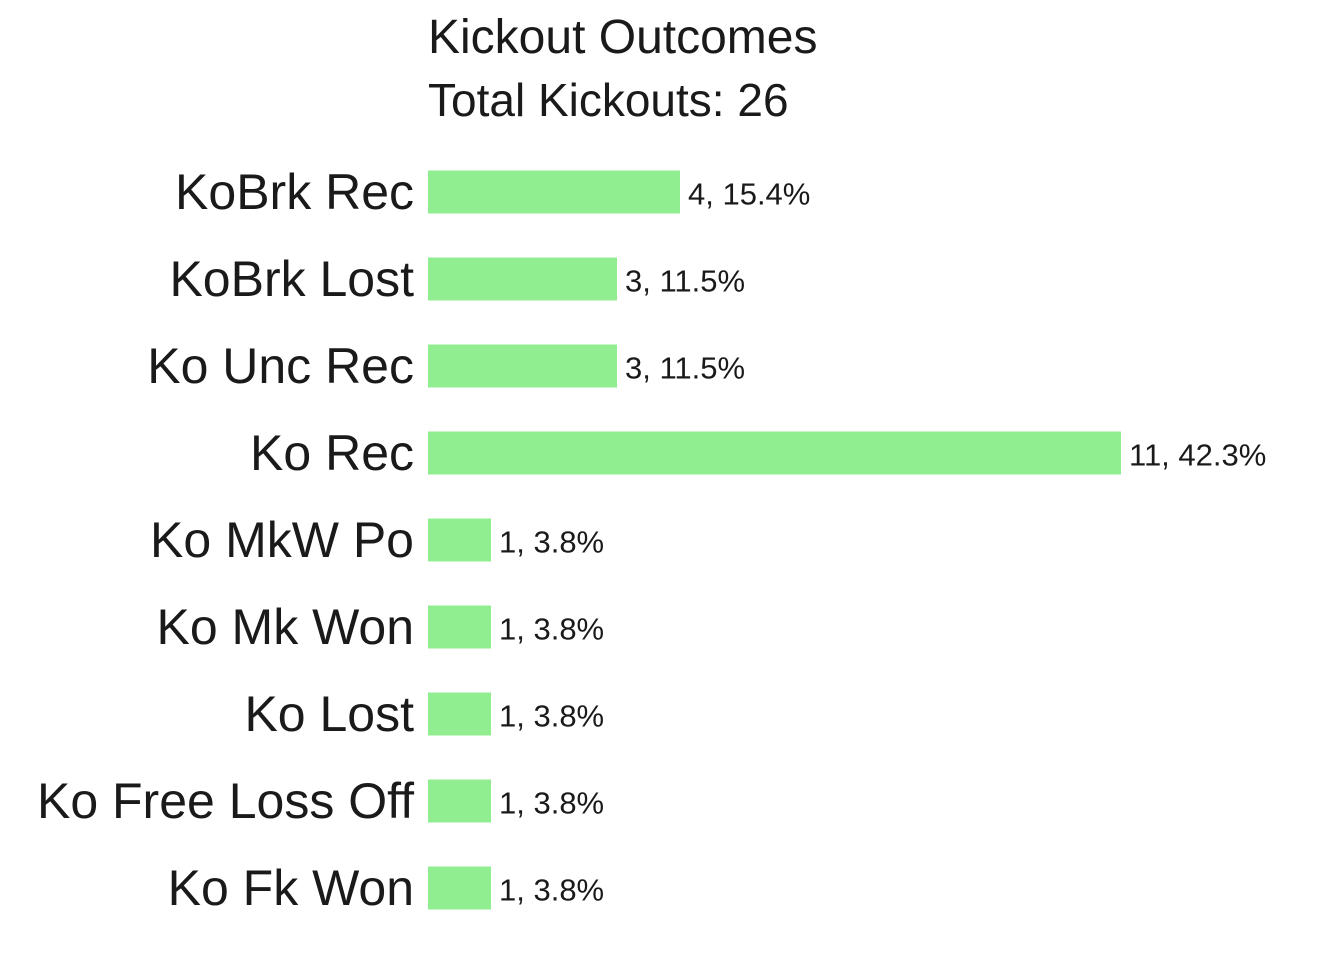  I want to click on category-label: KoBrk Lost, so click(291, 279).